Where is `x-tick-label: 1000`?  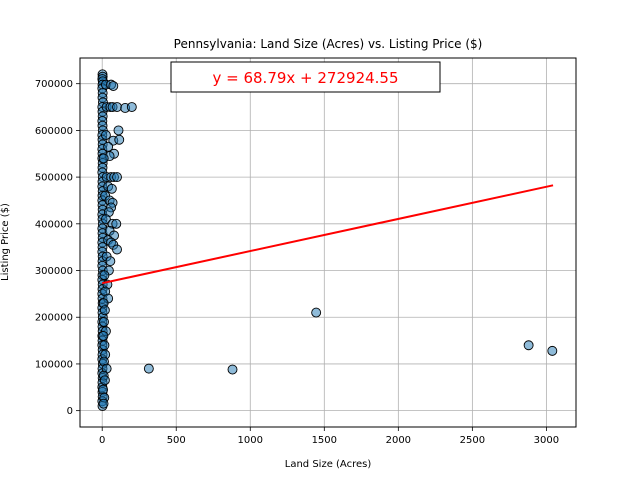 x-tick-label: 1000 is located at coordinates (250, 440).